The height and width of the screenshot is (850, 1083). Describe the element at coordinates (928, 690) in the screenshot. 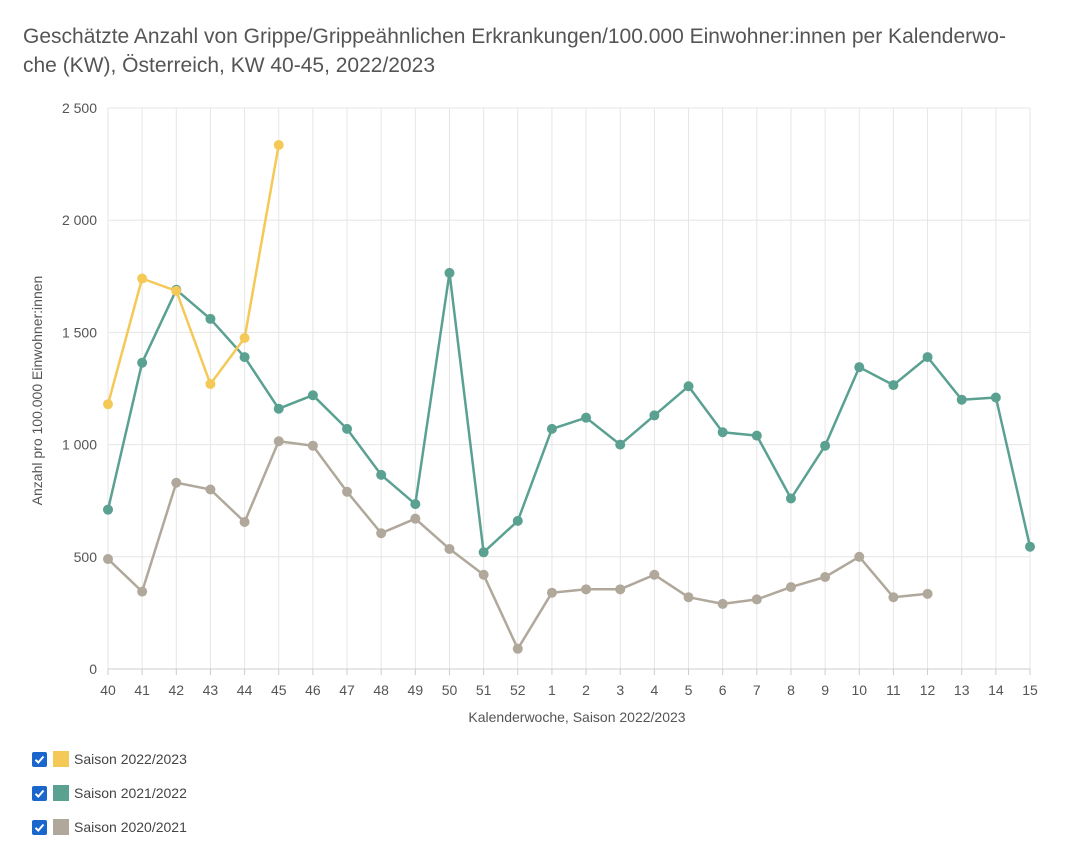

I see `x-tick-label: 12` at that location.